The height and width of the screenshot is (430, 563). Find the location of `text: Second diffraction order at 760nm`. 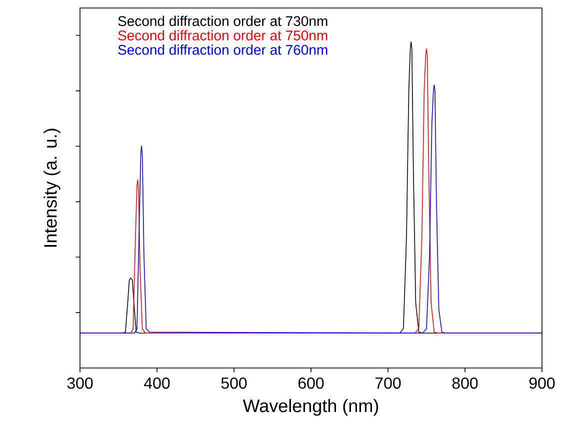

text: Second diffraction order at 760nm is located at coordinates (223, 49).